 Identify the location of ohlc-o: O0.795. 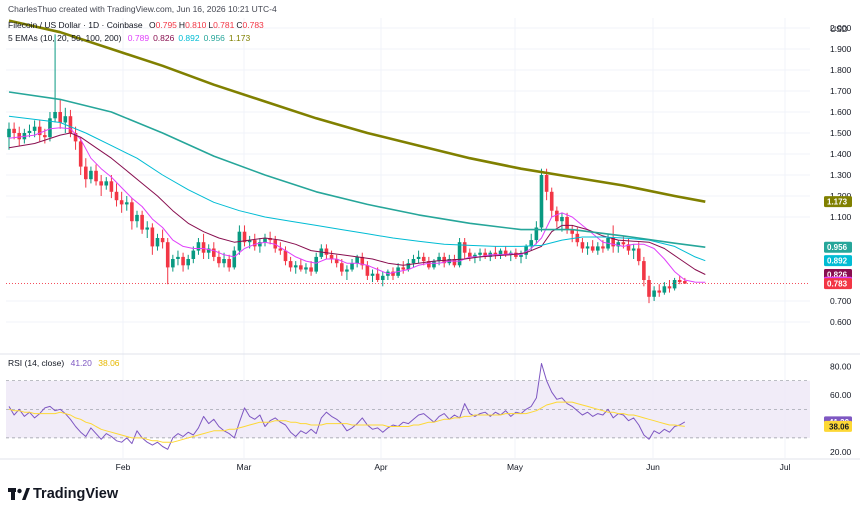
(163, 25).